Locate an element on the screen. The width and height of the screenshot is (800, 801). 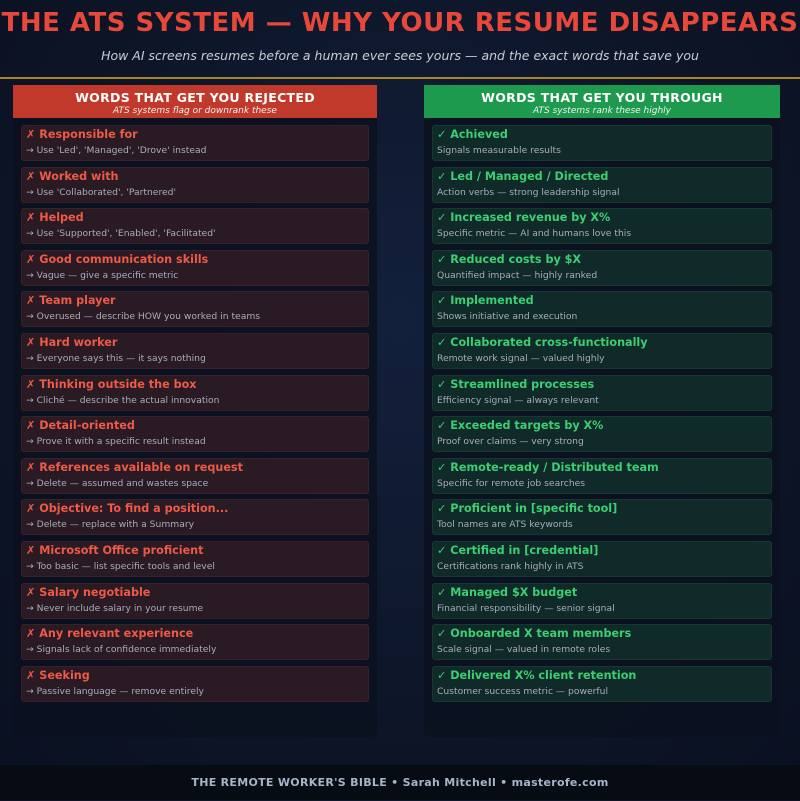
word-title: ✗ Microsoft Office proficient is located at coordinates (115, 550).